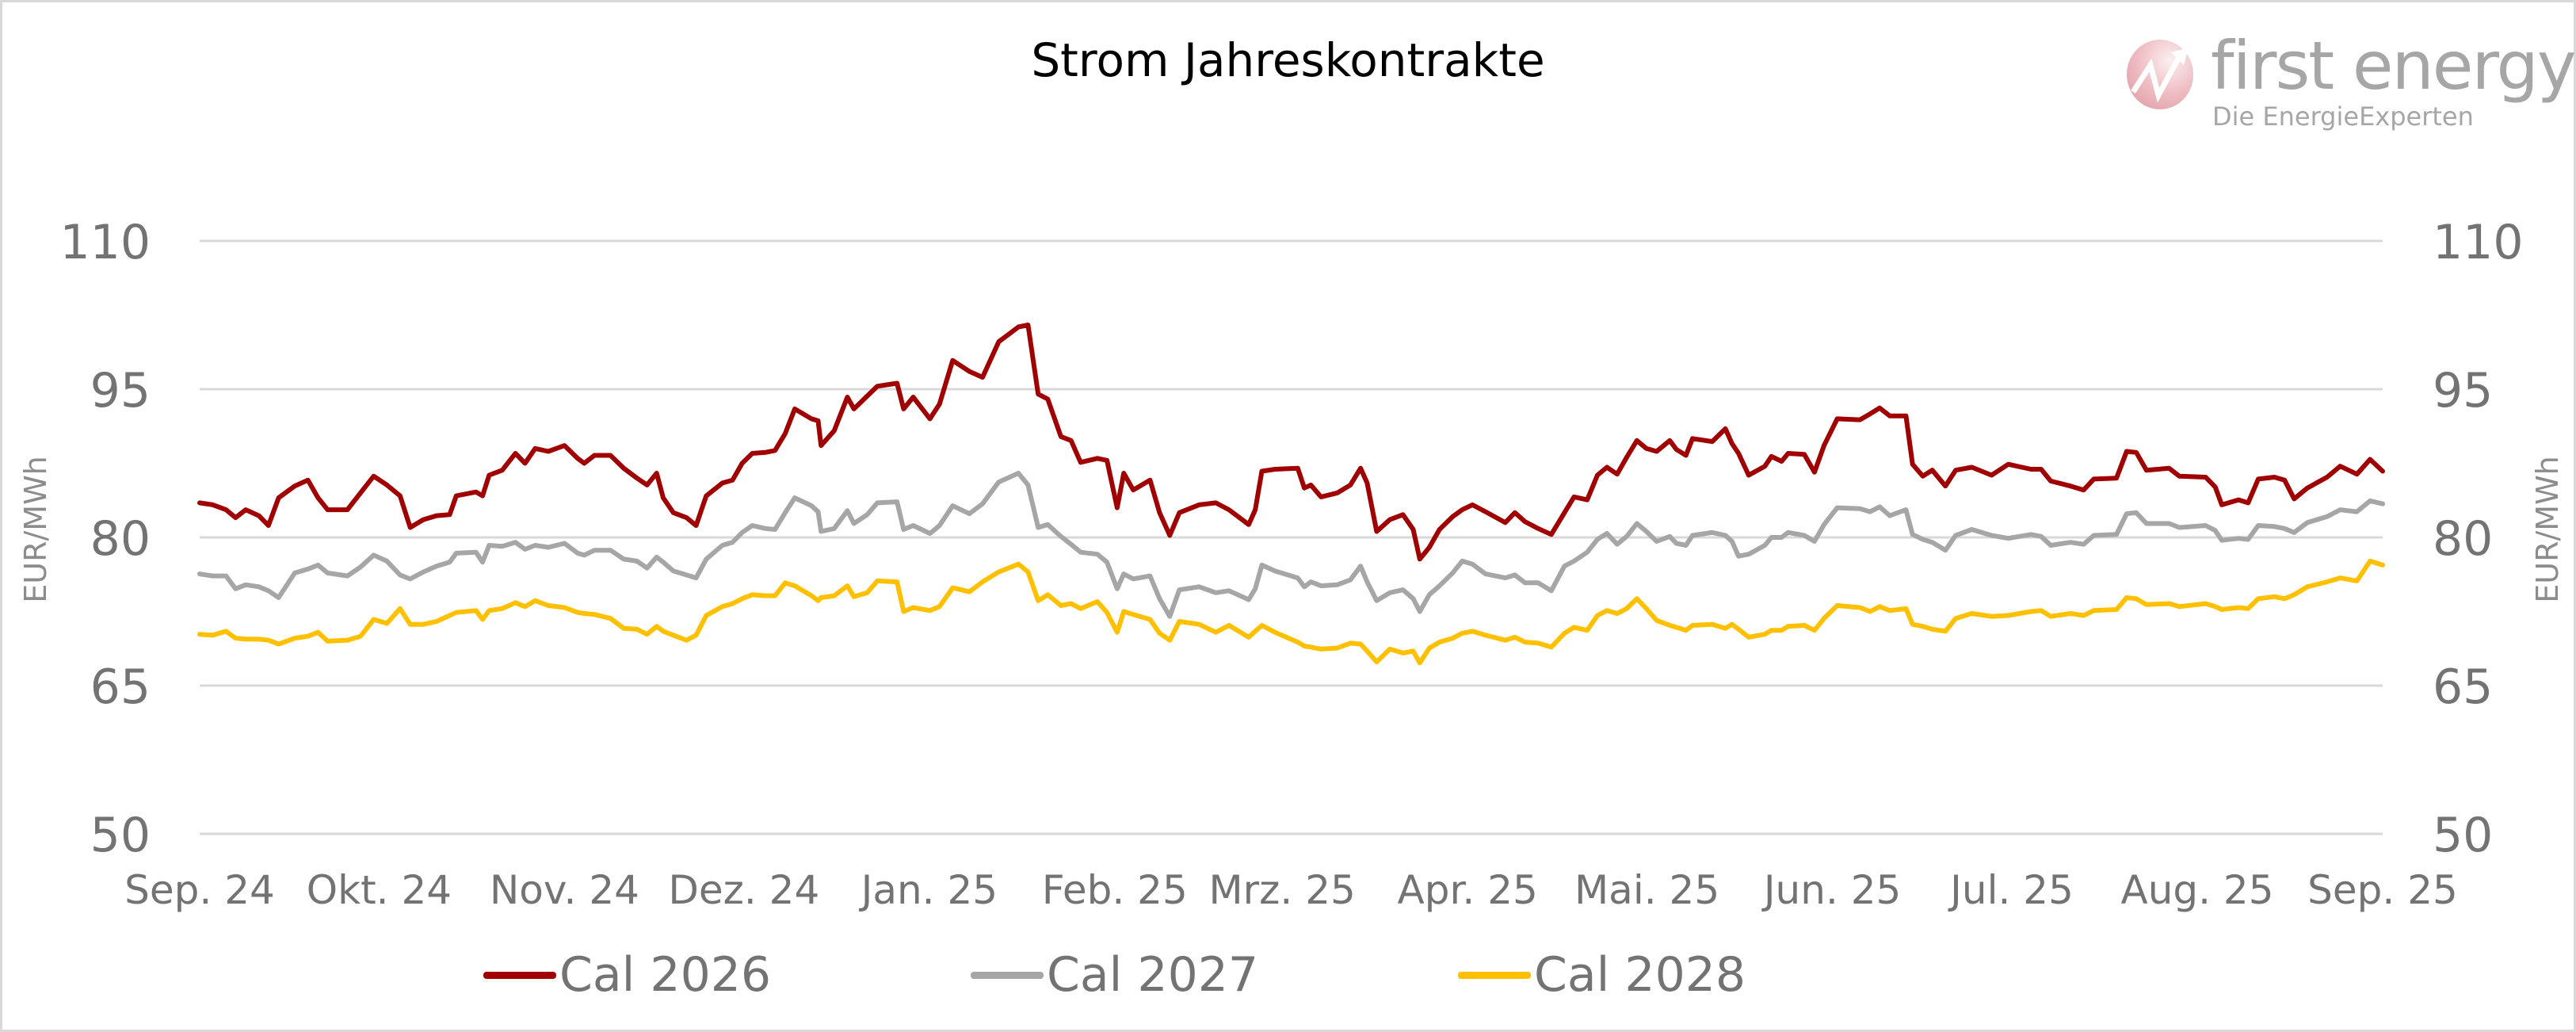 Image resolution: width=2576 pixels, height=1032 pixels. I want to click on logo-tagline: Die EnergieExperten, so click(2343, 116).